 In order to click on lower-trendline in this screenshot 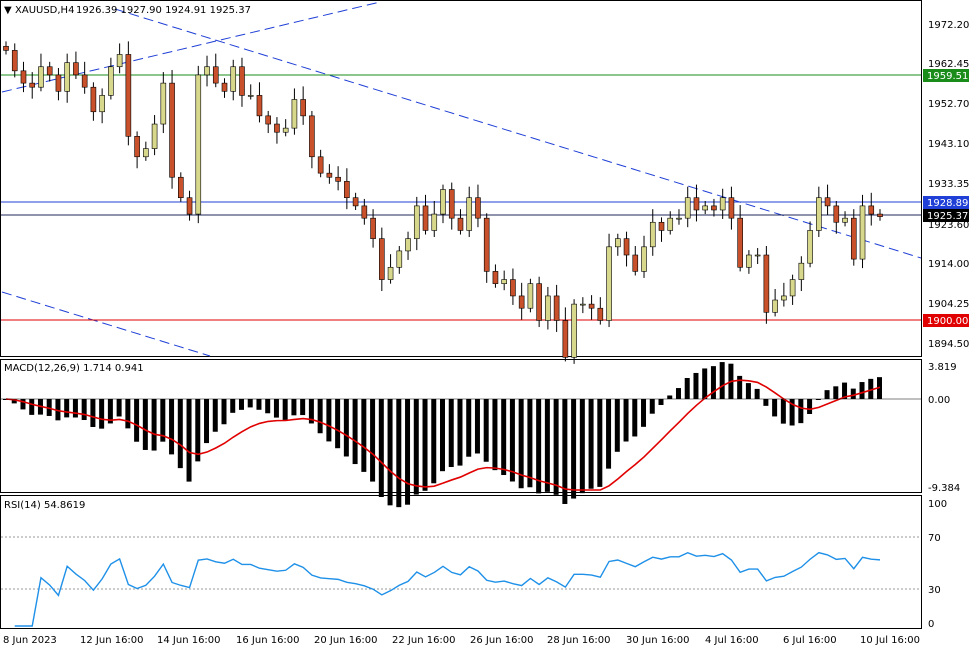, I will do `click(106, 324)`.